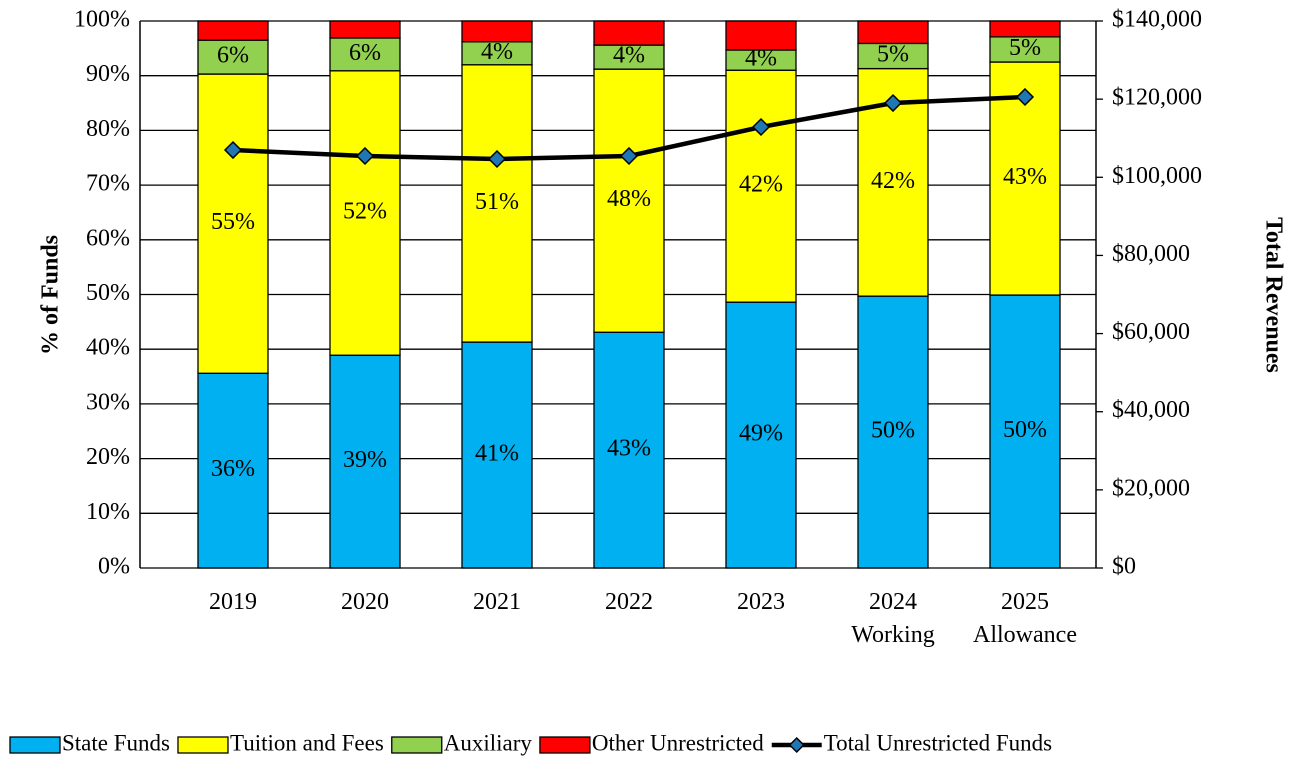  What do you see at coordinates (108, 402) in the screenshot?
I see `y-tick-label: 30%` at bounding box center [108, 402].